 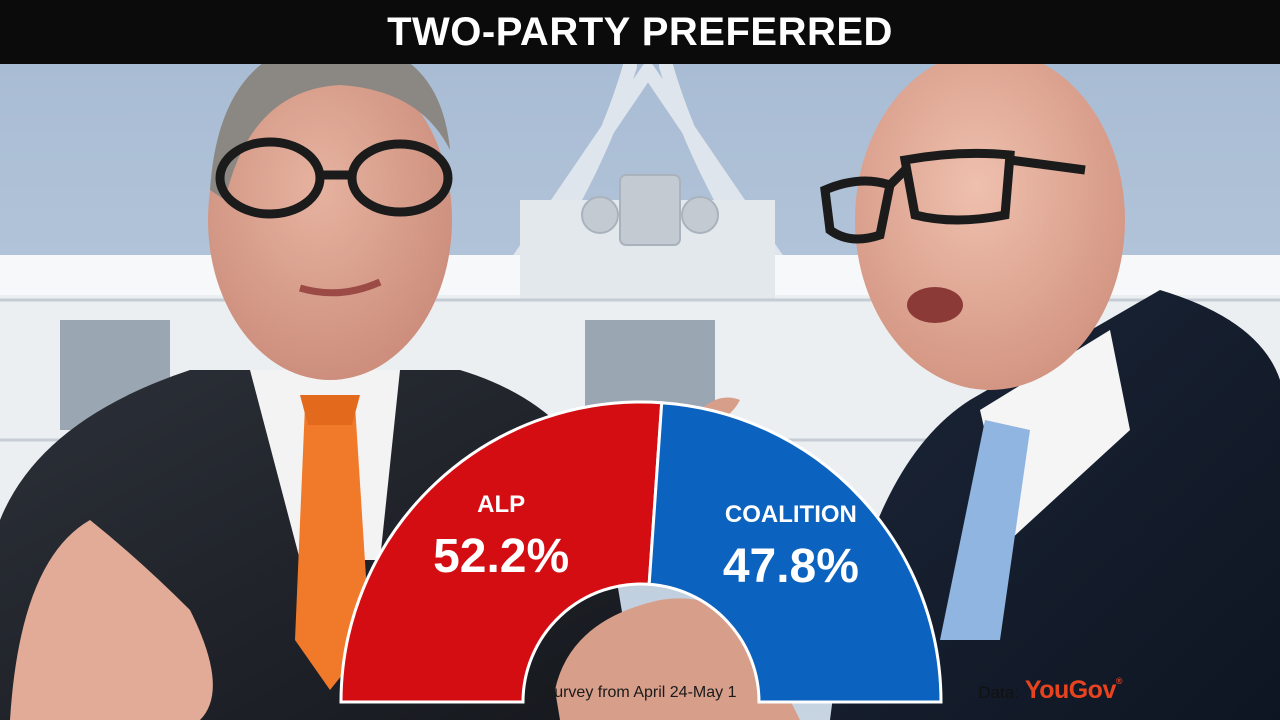 I want to click on survey-footnote: Survey from April 24-May 1, so click(x=640, y=692).